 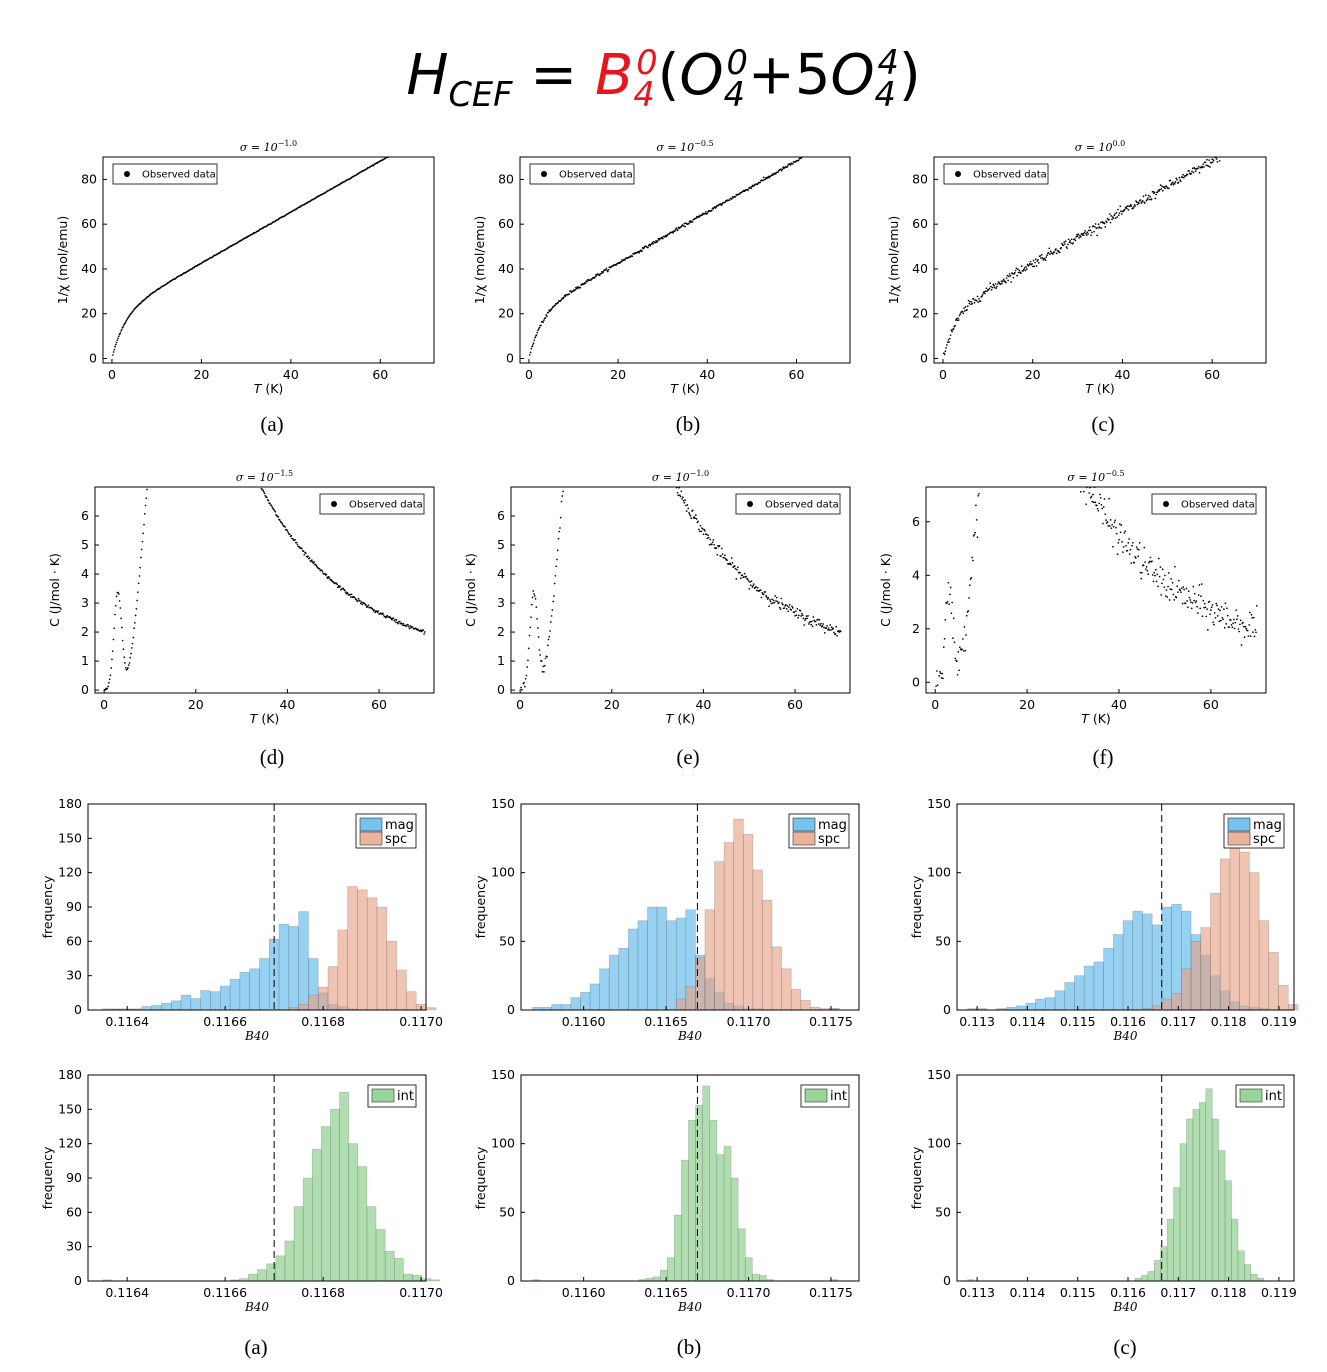 I want to click on panel-caption: (e), so click(x=687, y=757).